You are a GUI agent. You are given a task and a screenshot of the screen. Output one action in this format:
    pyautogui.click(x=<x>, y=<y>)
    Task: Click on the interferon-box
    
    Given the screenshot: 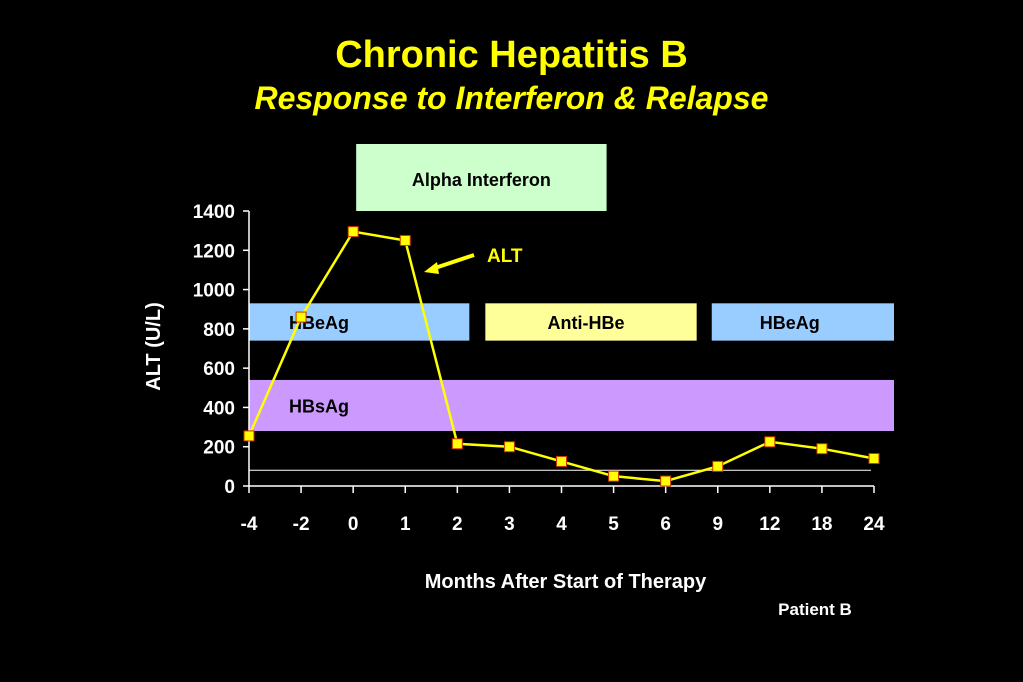 What is the action you would take?
    pyautogui.click(x=481, y=177)
    